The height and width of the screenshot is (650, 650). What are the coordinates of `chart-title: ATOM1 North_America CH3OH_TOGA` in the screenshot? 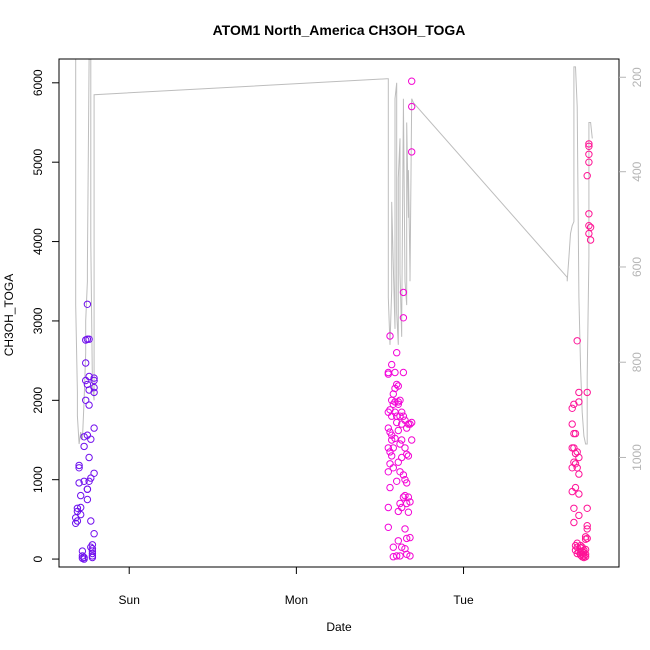 It's located at (339, 30).